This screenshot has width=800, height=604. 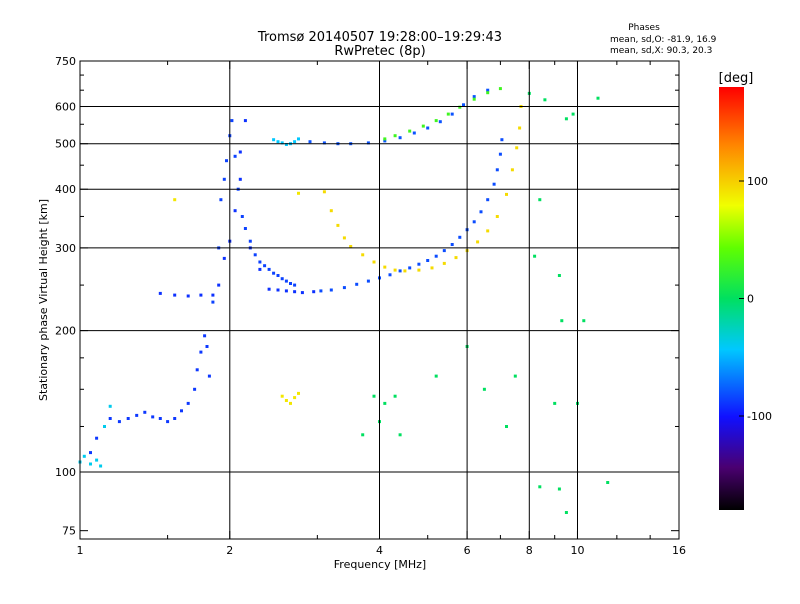 I want to click on y-tick-label: 100, so click(x=65, y=472).